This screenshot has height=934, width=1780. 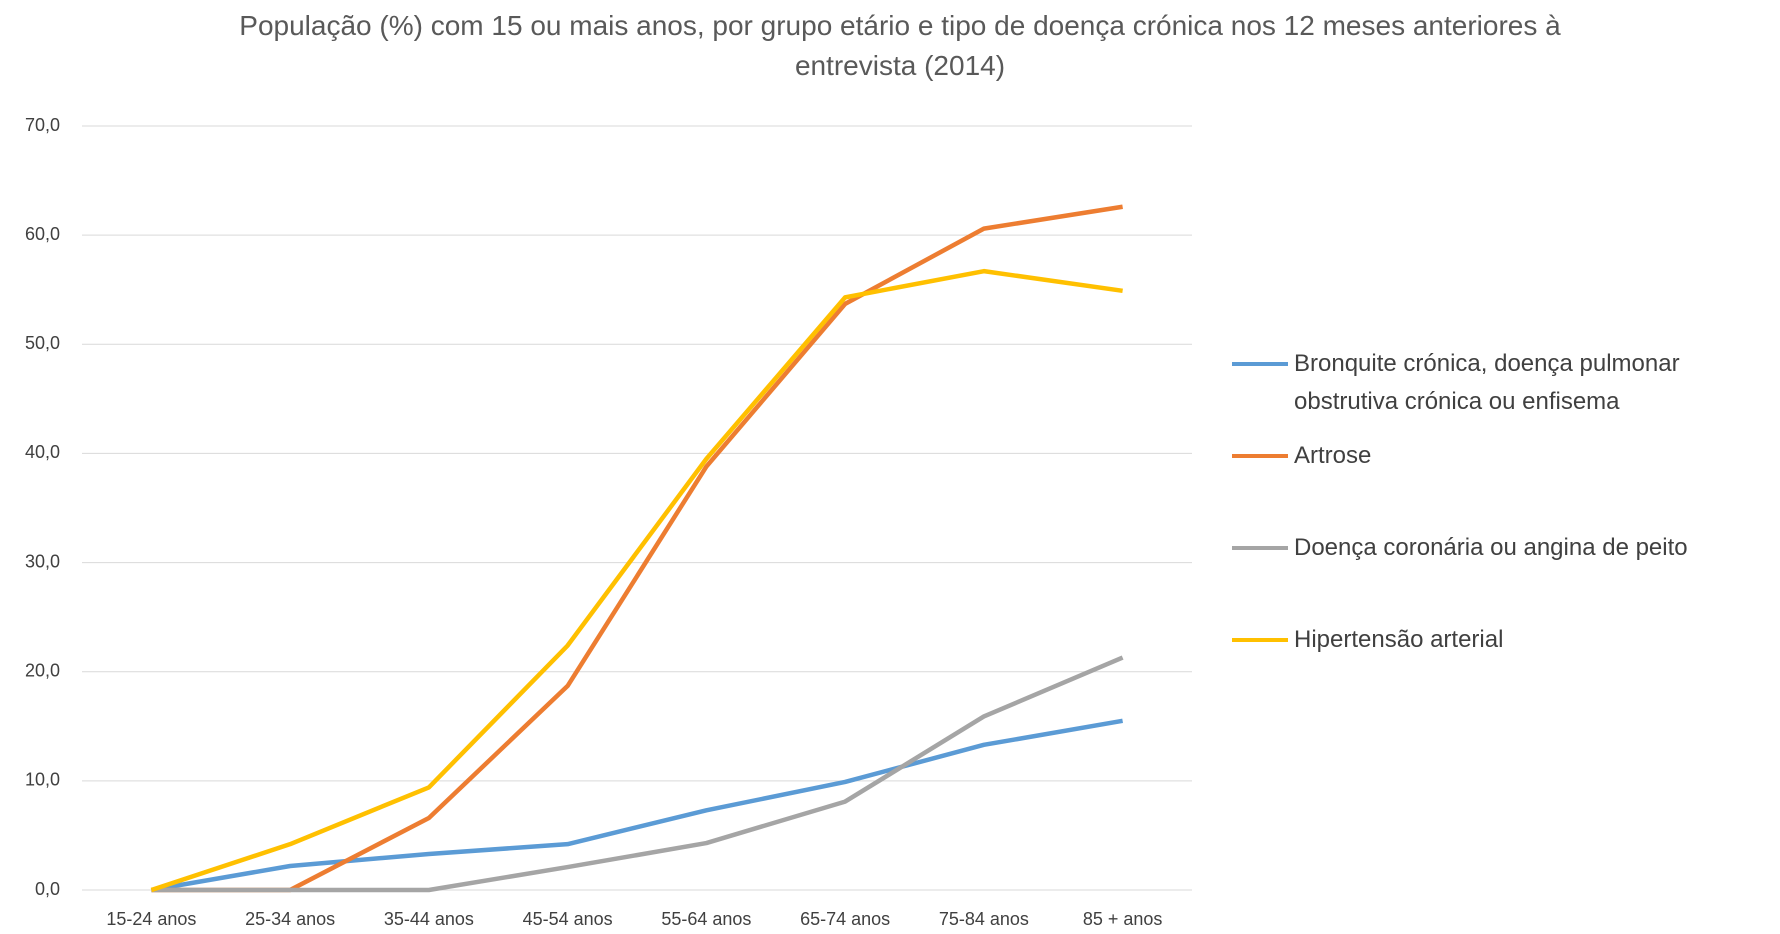 What do you see at coordinates (42, 670) in the screenshot?
I see `y-tick-label: 20,0` at bounding box center [42, 670].